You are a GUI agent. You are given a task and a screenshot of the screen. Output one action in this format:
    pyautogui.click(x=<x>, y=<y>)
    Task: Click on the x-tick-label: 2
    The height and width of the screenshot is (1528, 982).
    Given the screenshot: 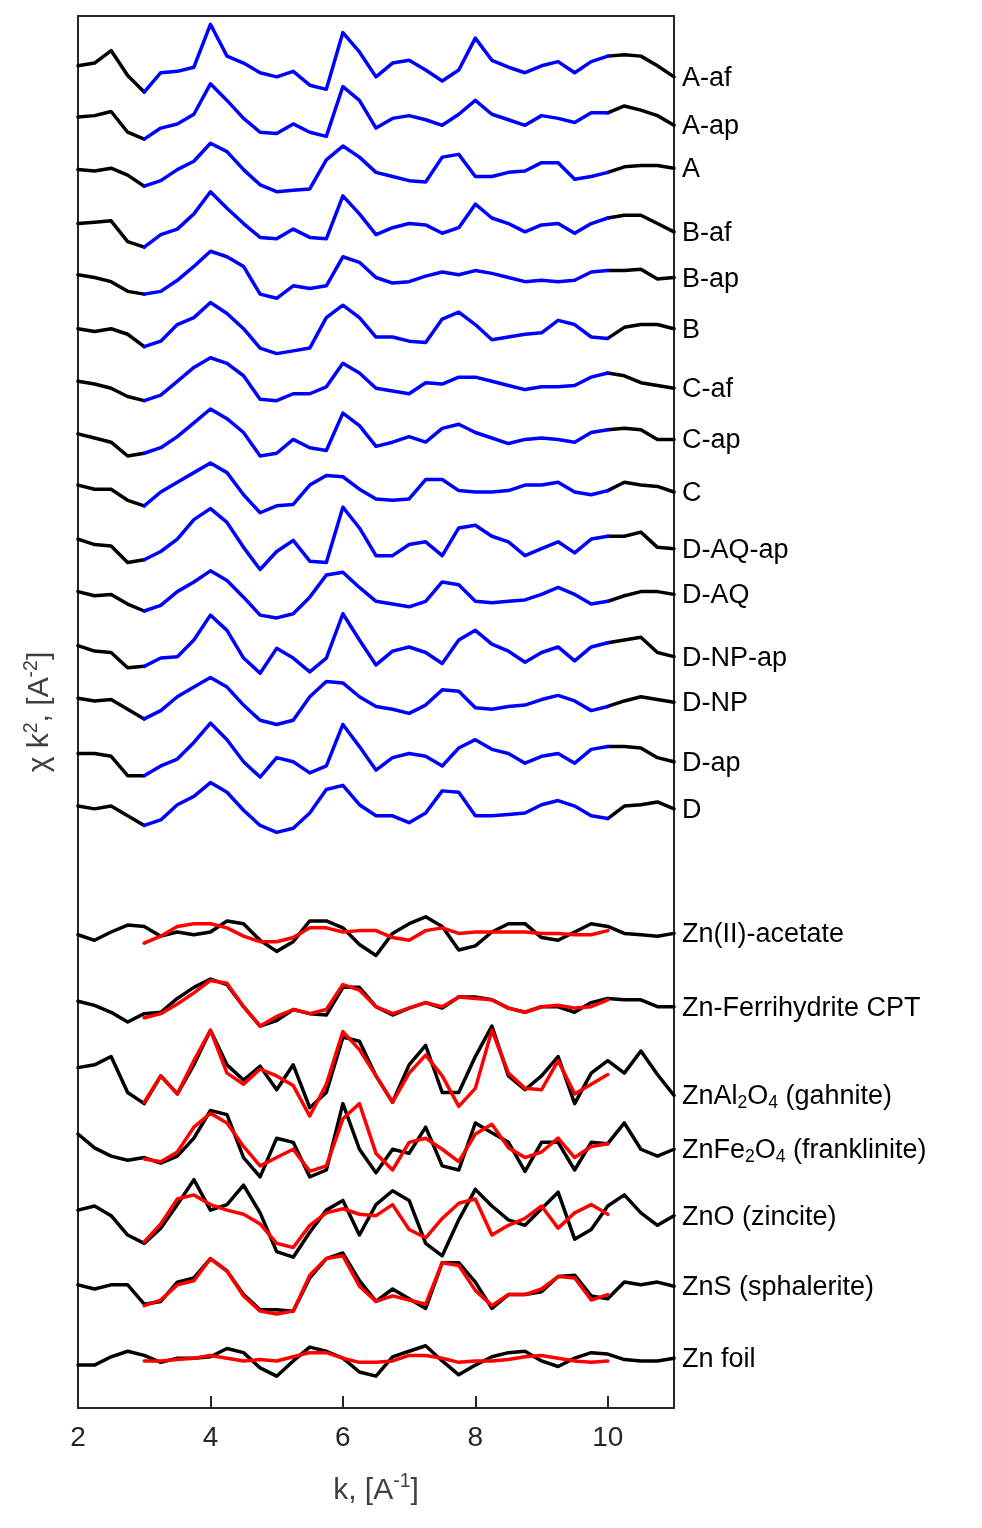 What is the action you would take?
    pyautogui.click(x=78, y=1436)
    